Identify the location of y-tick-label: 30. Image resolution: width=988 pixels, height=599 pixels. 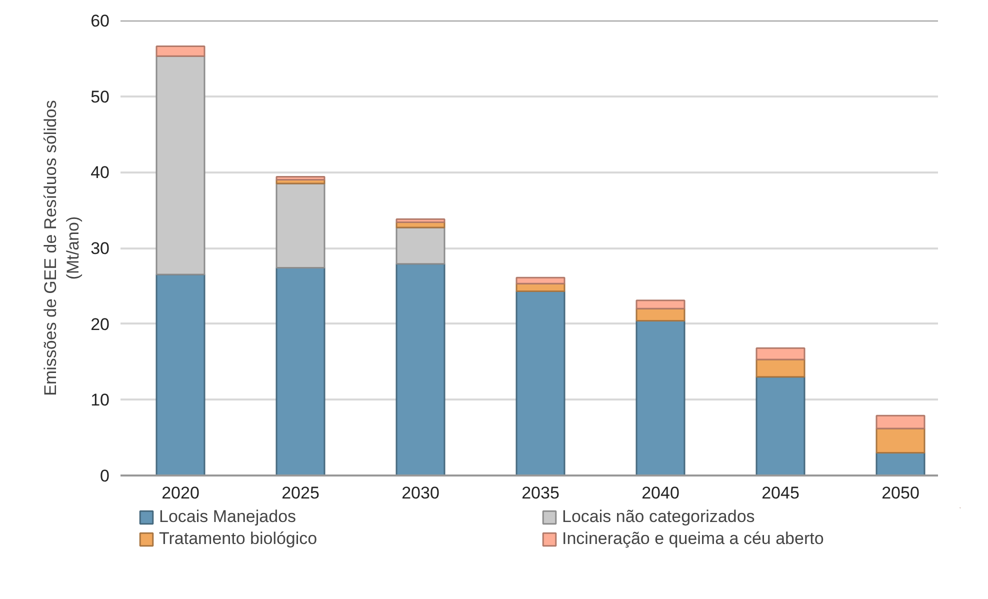
(100, 248).